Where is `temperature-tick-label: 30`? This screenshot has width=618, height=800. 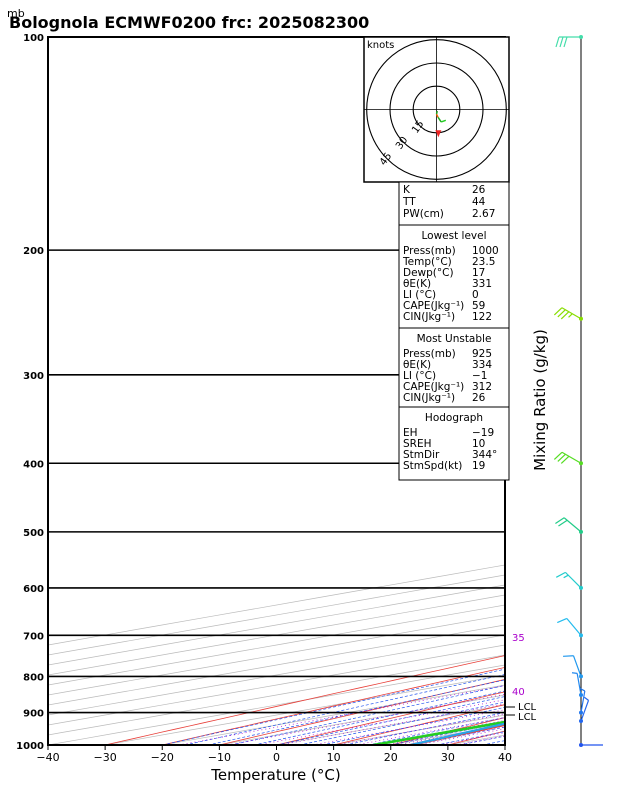 temperature-tick-label: 30 is located at coordinates (448, 757).